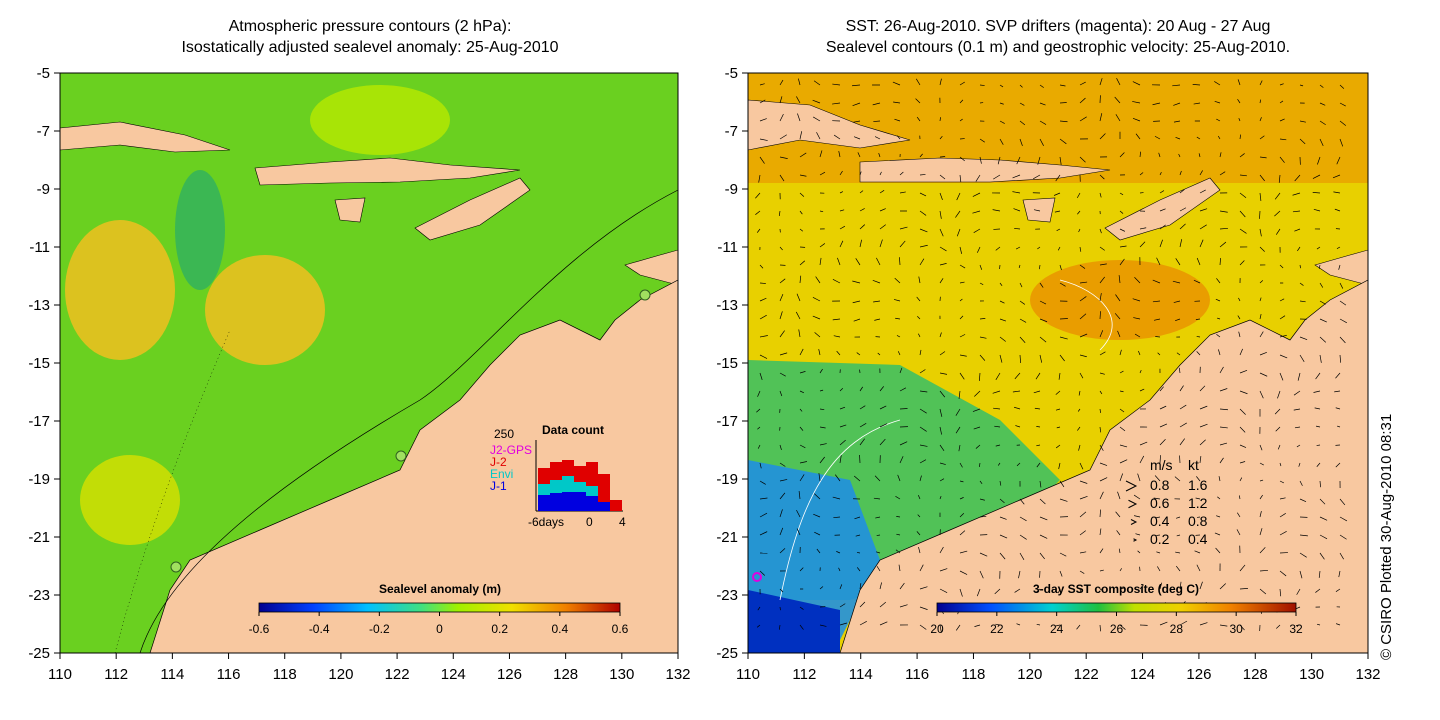 This screenshot has width=1440, height=720. Describe the element at coordinates (592, 503) in the screenshot. I see `data-count-bar` at that location.